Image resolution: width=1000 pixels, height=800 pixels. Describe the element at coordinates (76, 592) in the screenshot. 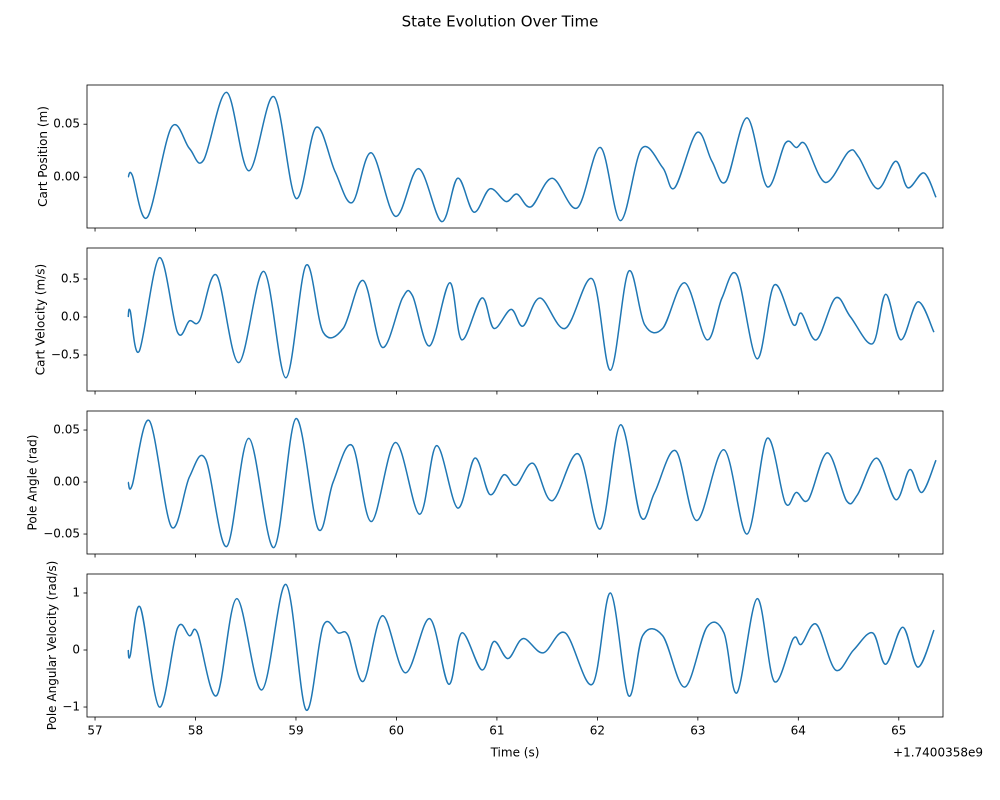

I see `y-tick-label: 1` at that location.